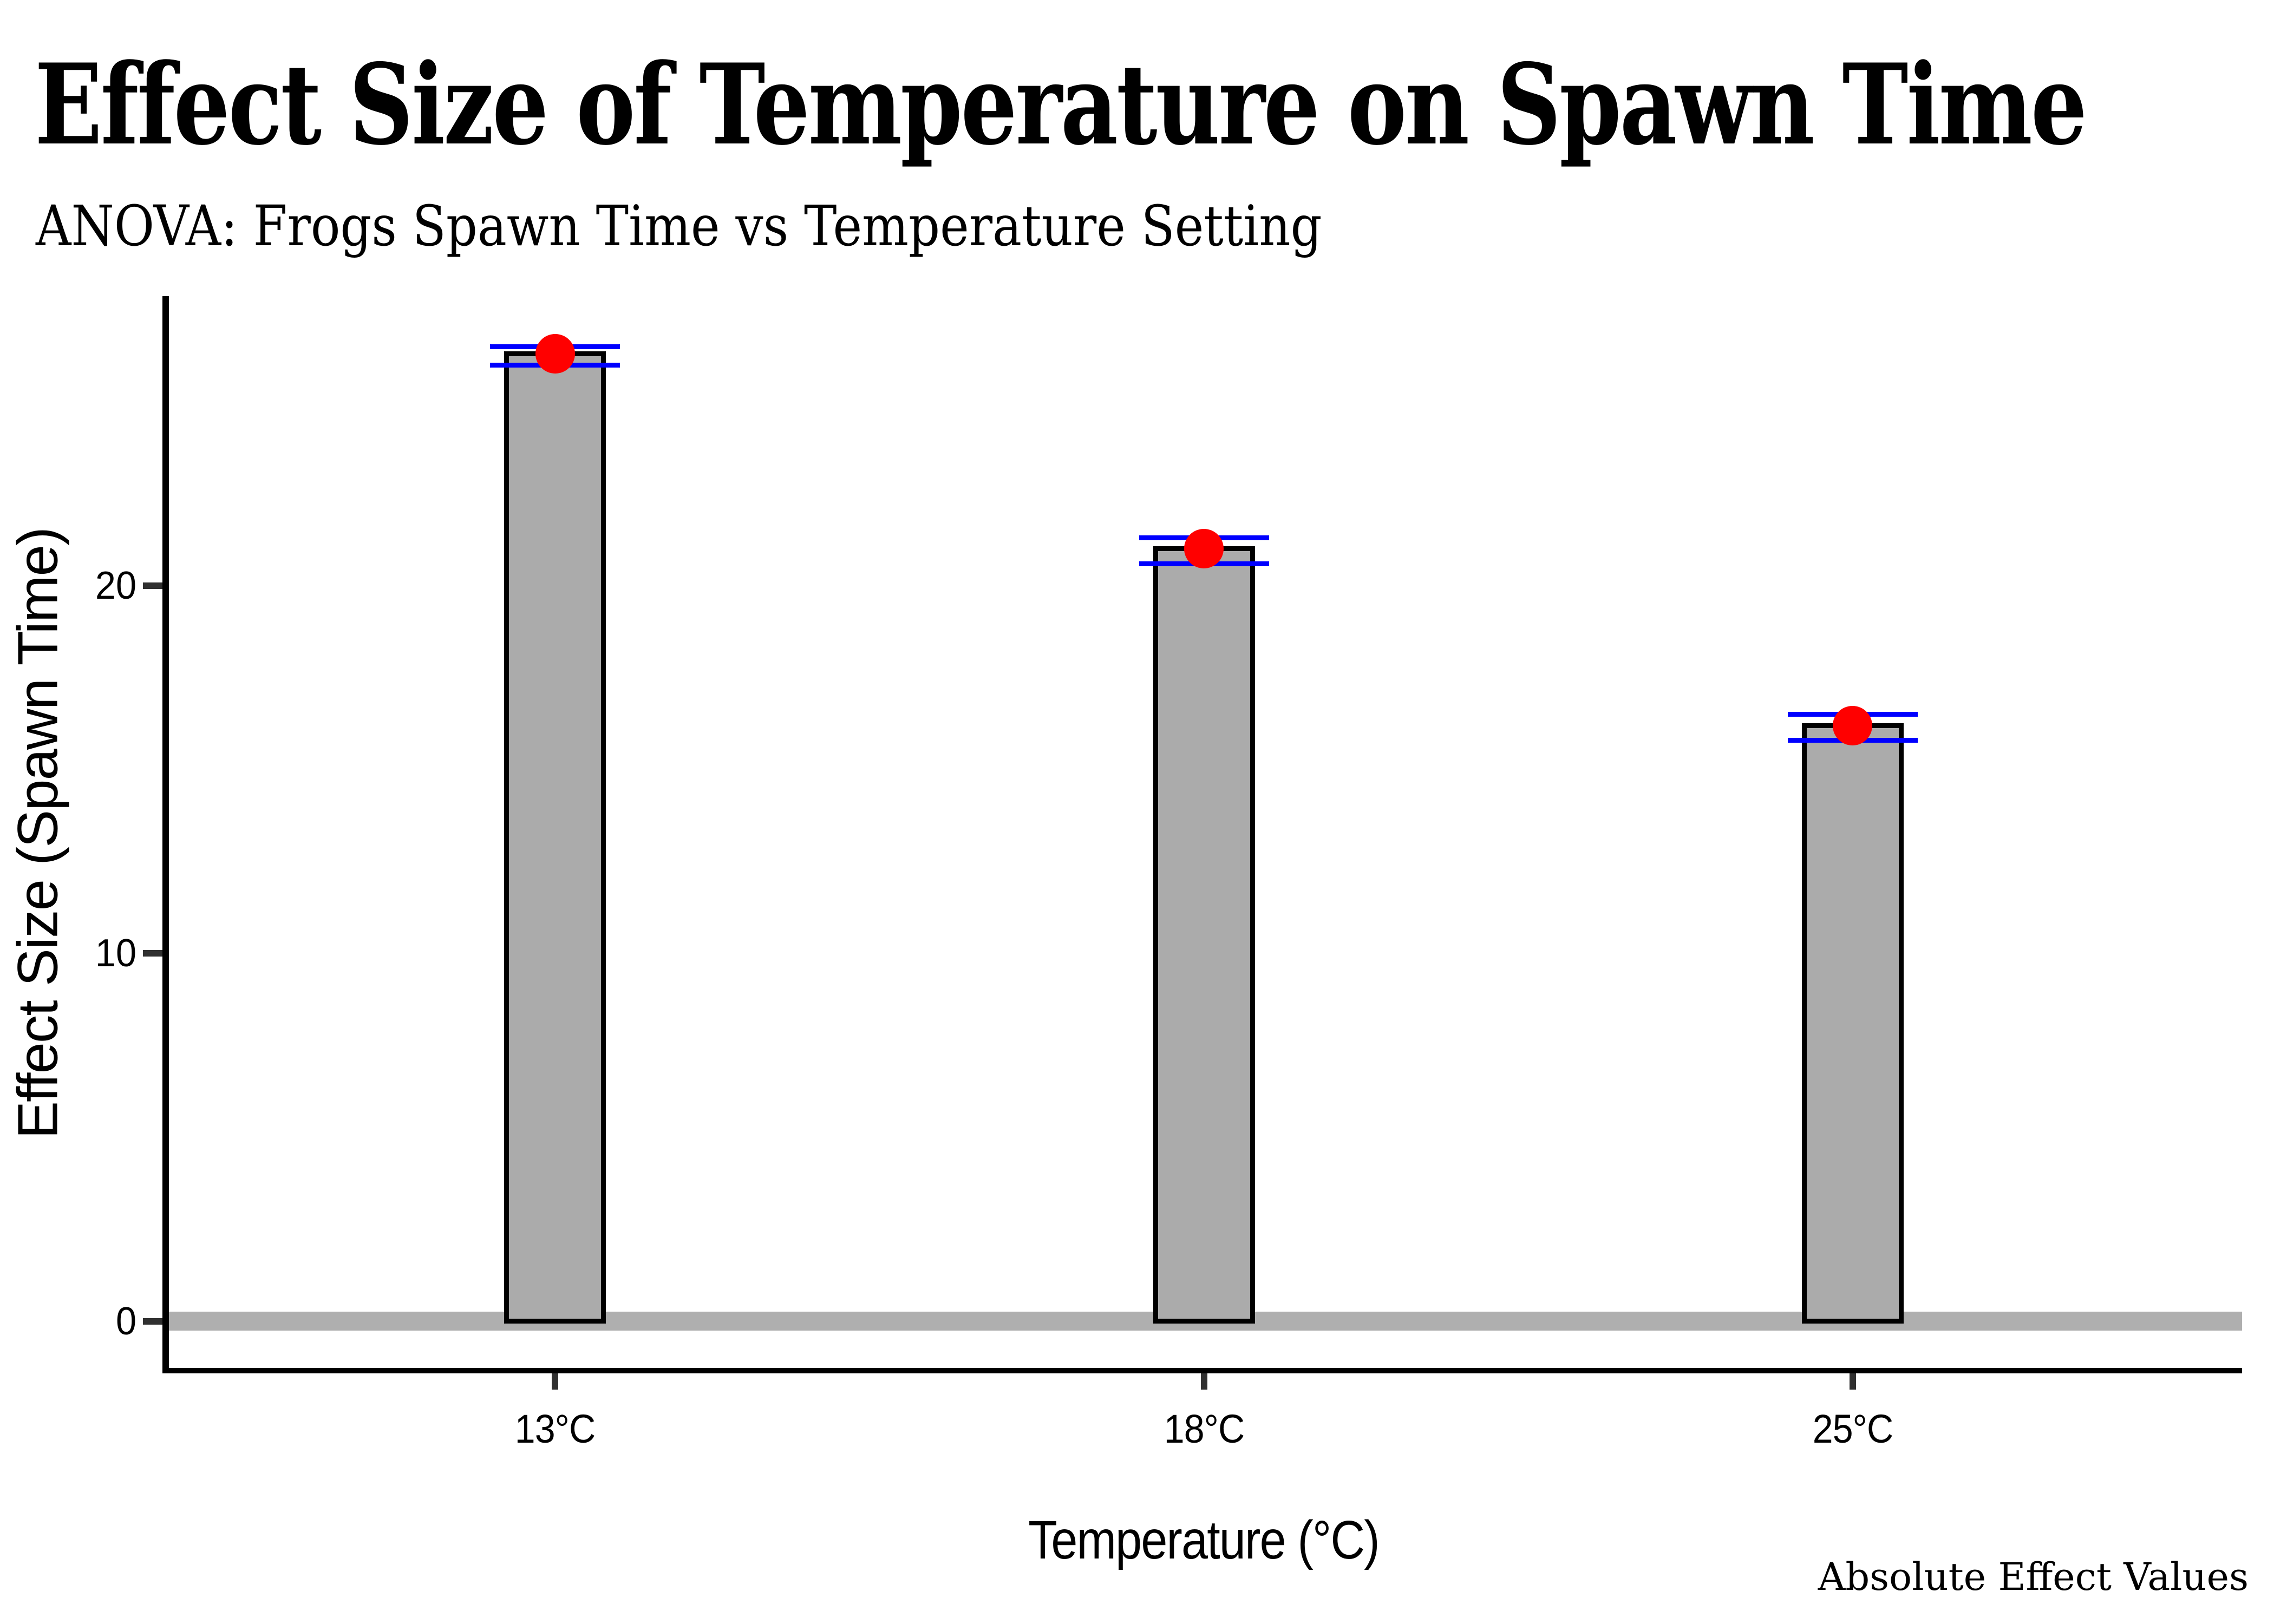 This screenshot has height=1624, width=2274. I want to click on y-tick-label: 0, so click(126, 1321).